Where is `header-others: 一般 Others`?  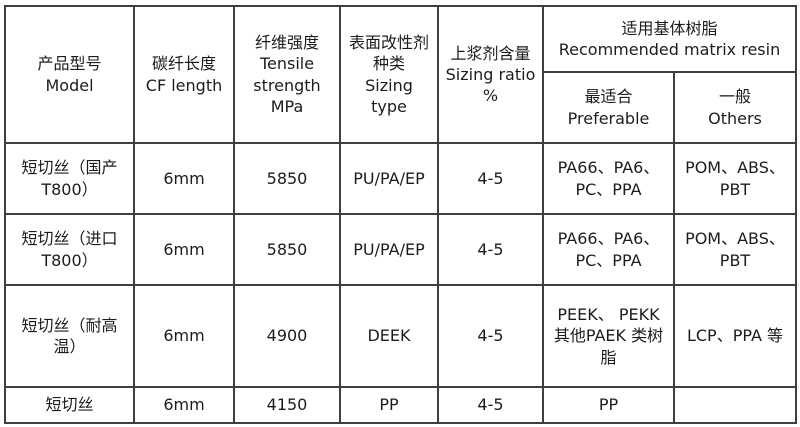 header-others: 一般 Others is located at coordinates (735, 107).